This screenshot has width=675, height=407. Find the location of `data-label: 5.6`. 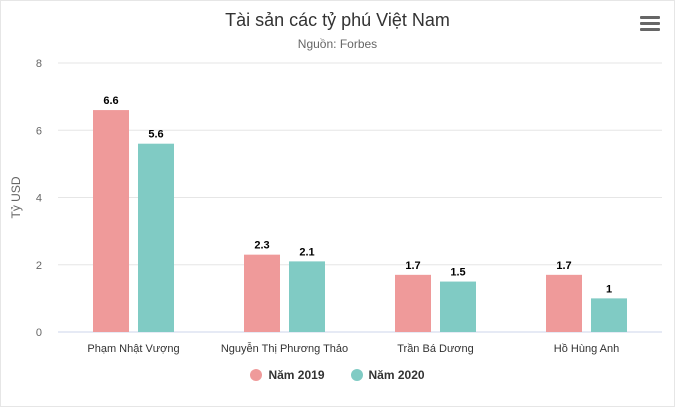

data-label: 5.6 is located at coordinates (155, 135).